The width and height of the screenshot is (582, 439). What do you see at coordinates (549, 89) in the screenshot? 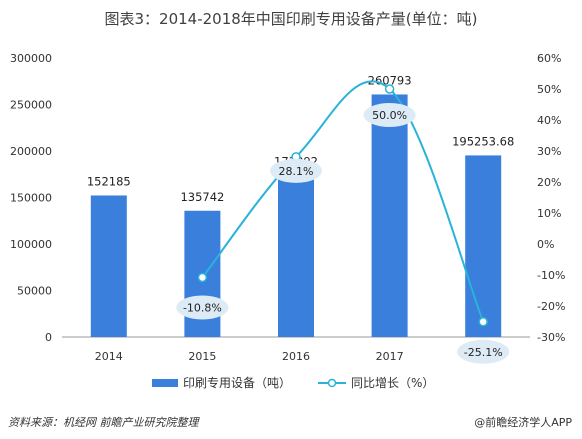
I see `right-tick-label: 50%` at bounding box center [549, 89].